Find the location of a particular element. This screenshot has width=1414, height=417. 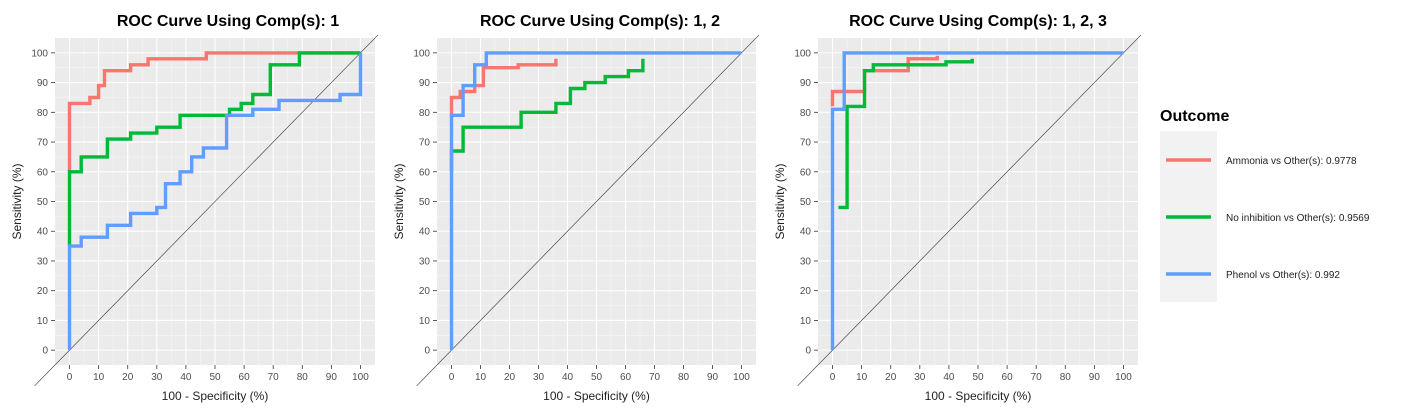

panel-3-y-tick-label: 40 is located at coordinates (806, 232).